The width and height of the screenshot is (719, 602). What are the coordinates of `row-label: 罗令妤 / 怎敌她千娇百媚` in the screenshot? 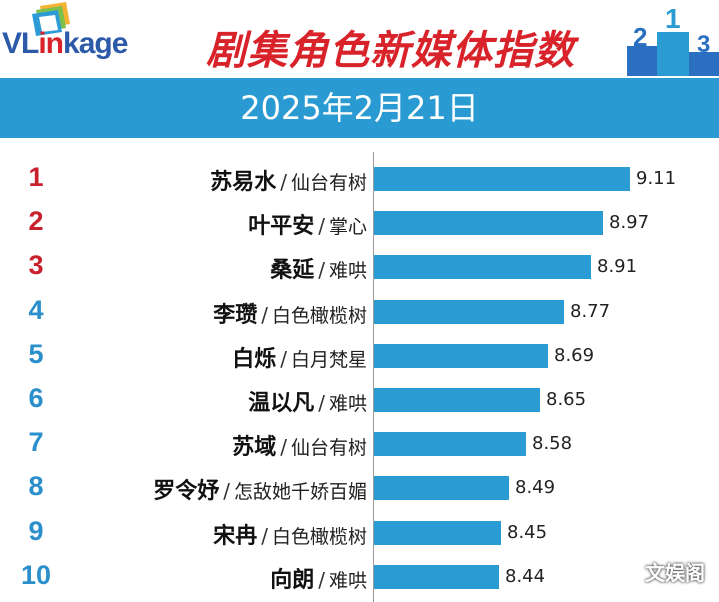 It's located at (260, 489).